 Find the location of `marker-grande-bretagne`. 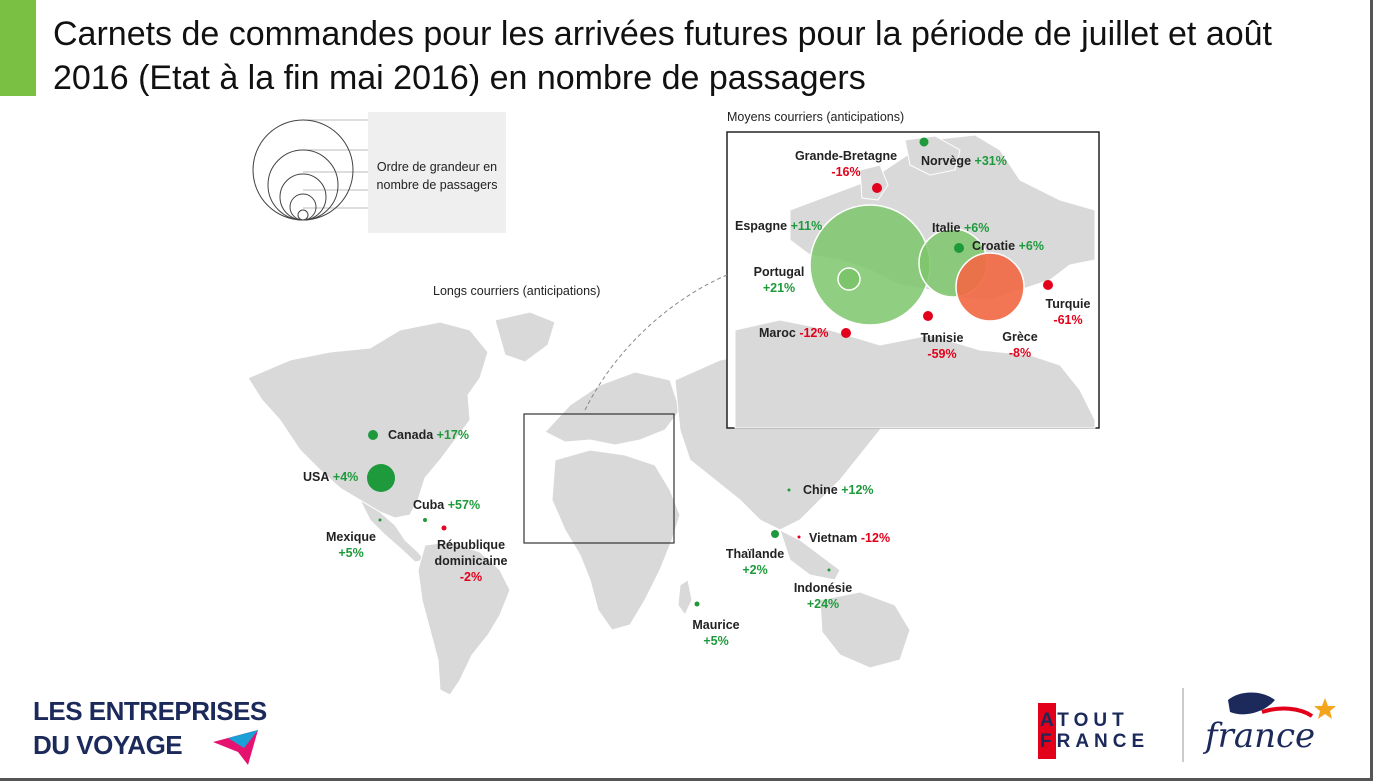

marker-grande-bretagne is located at coordinates (877, 188).